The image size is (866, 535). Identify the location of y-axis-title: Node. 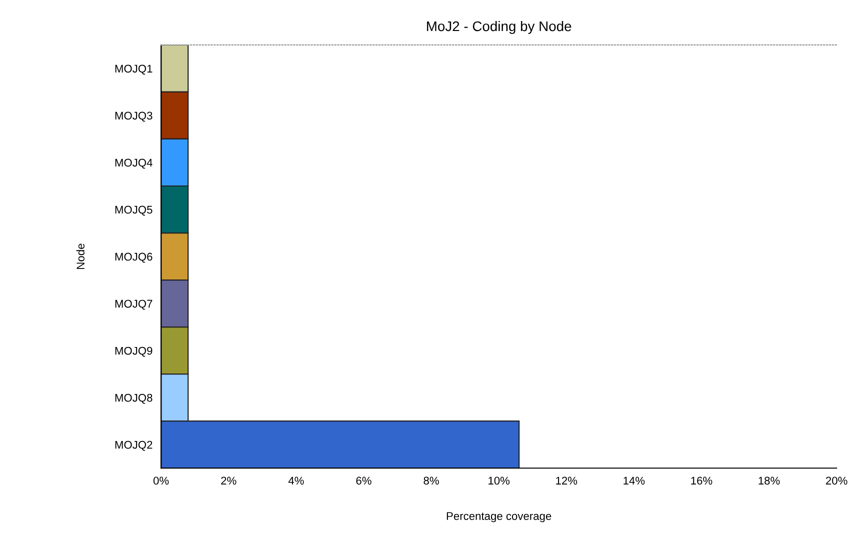
(80, 256).